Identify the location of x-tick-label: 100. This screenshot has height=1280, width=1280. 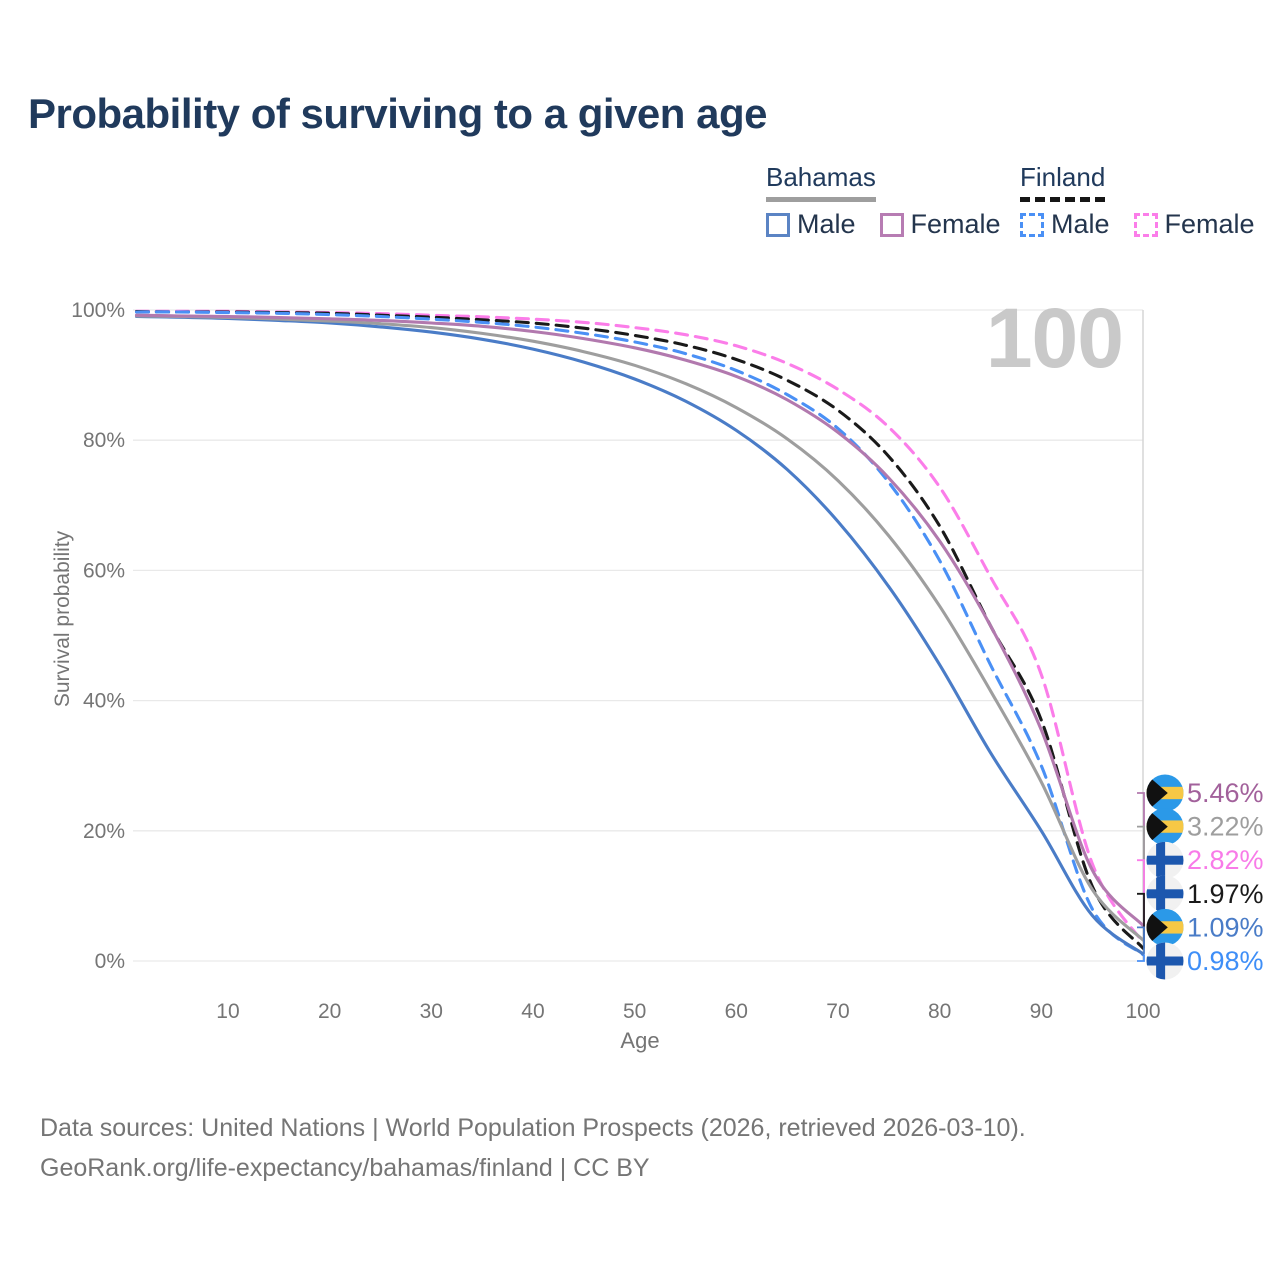
(1142, 1011).